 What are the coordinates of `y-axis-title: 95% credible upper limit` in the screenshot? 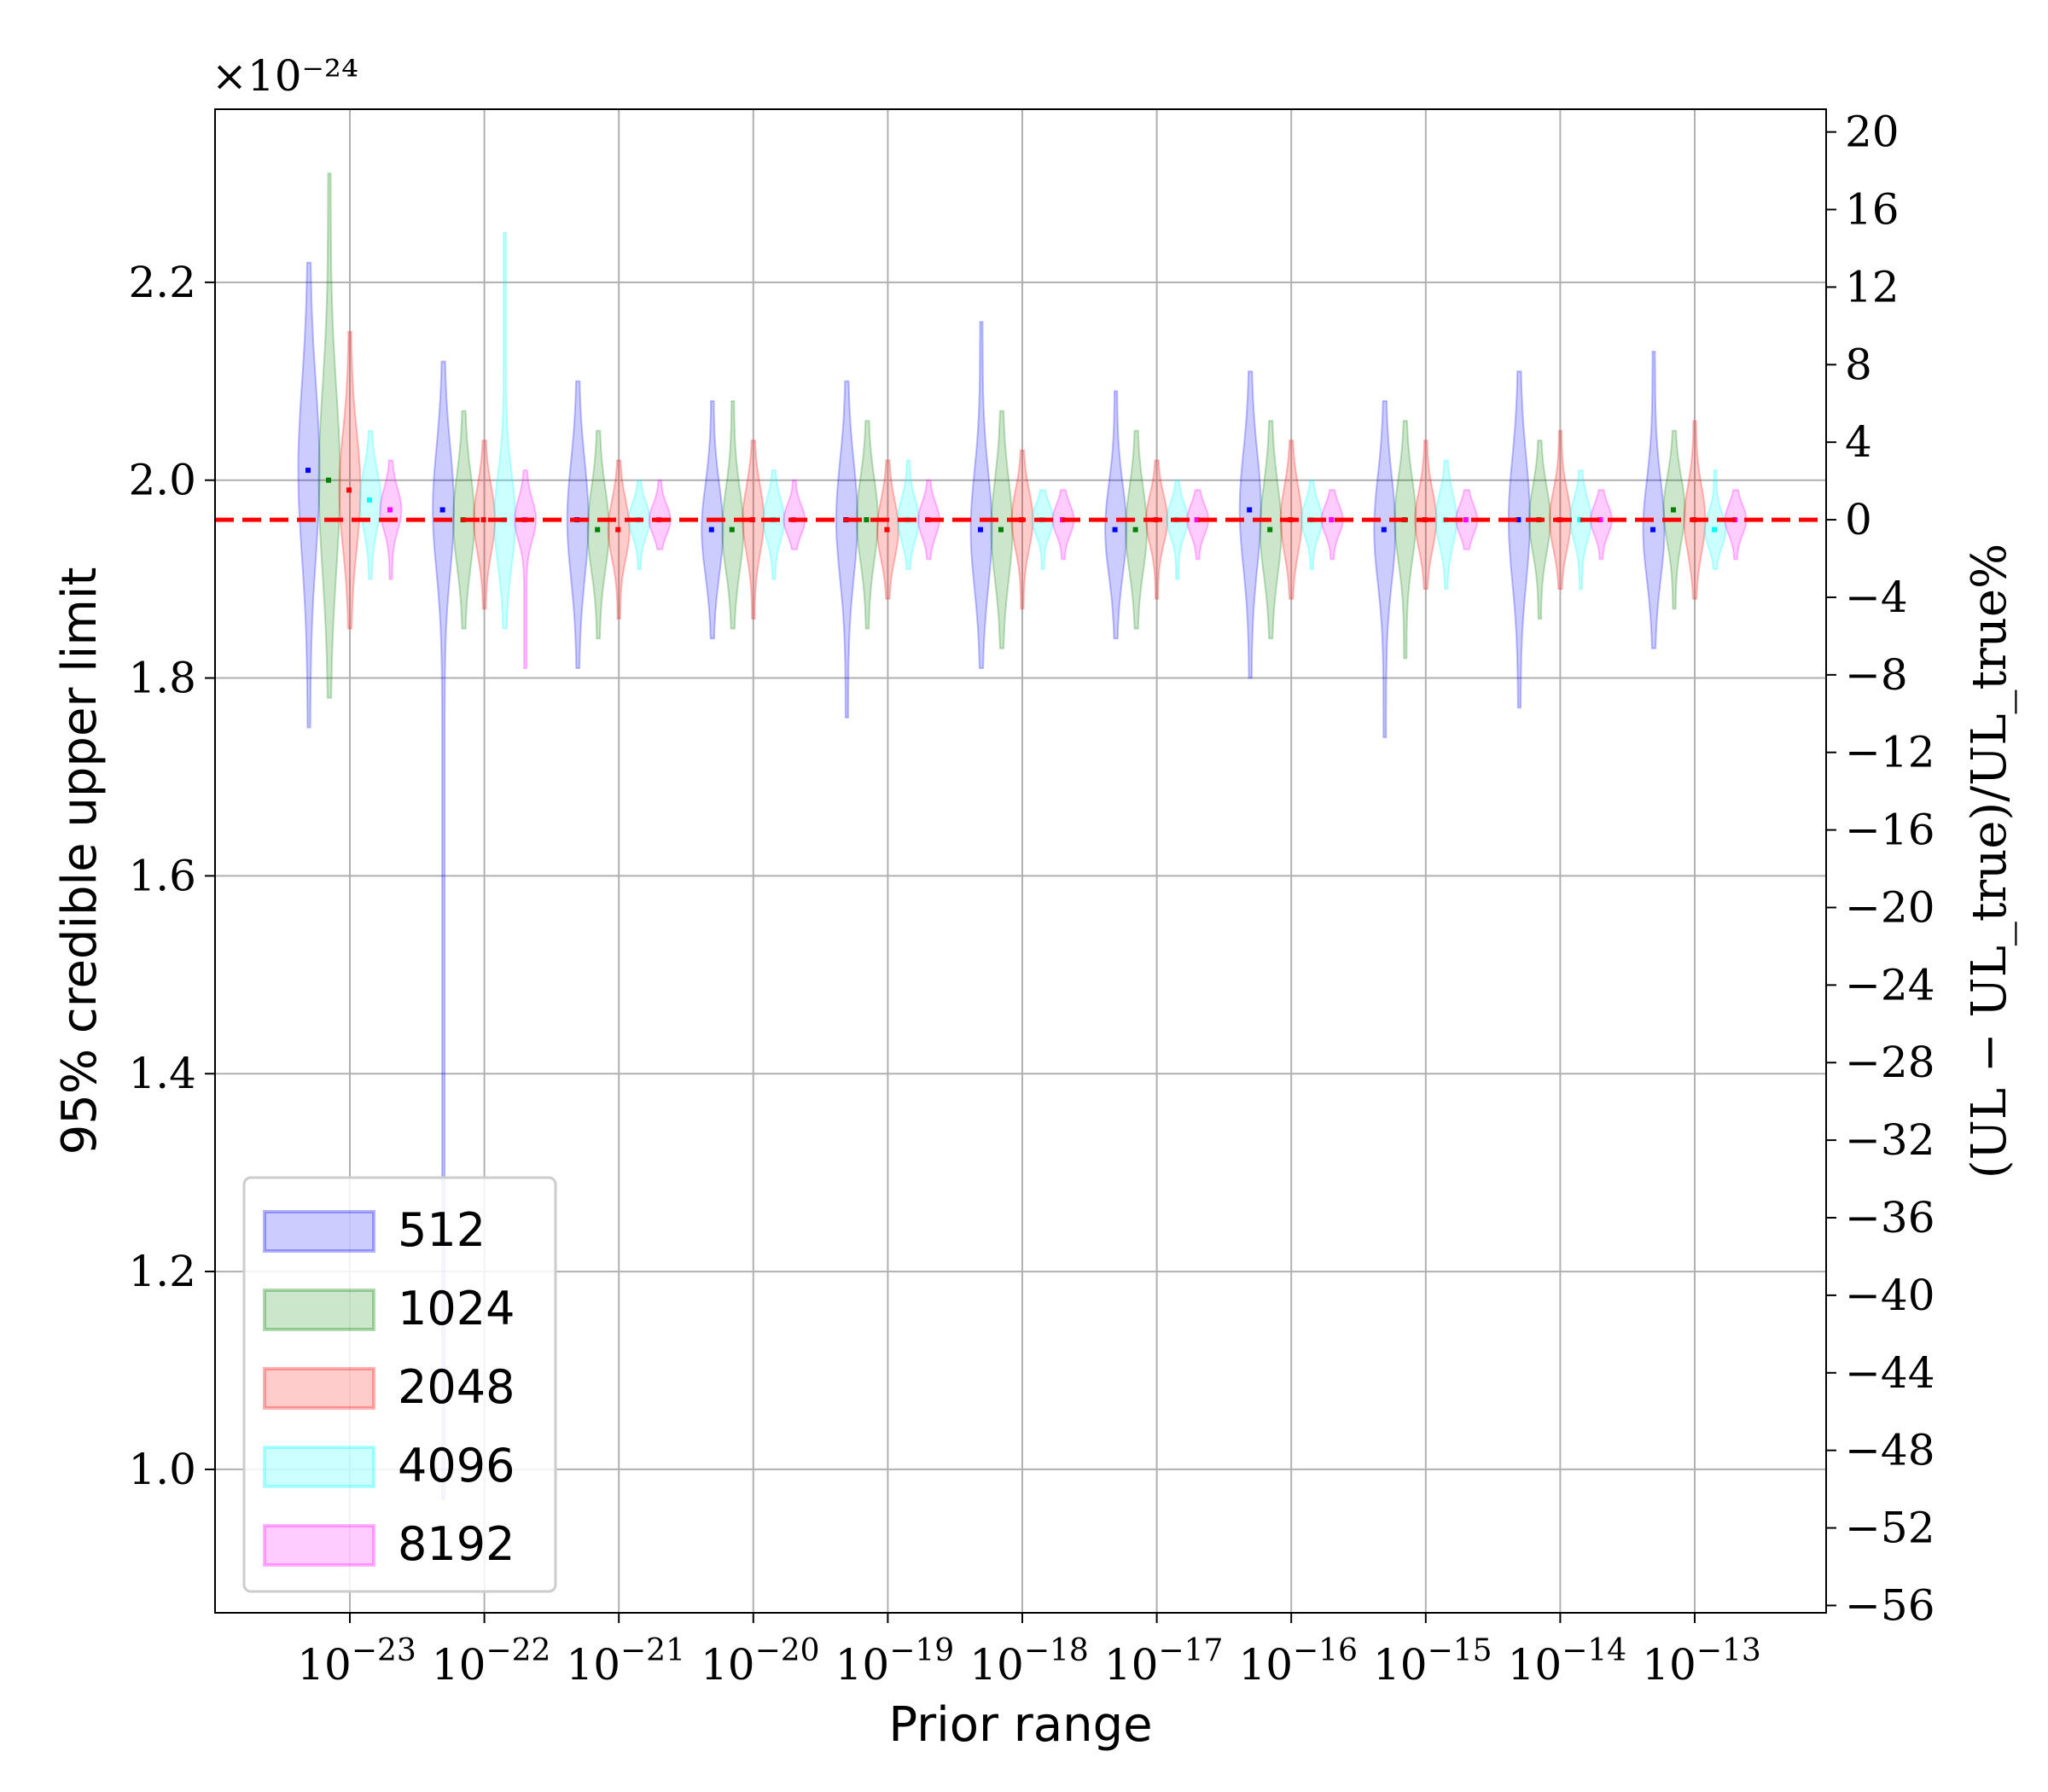 It's located at (80, 861).